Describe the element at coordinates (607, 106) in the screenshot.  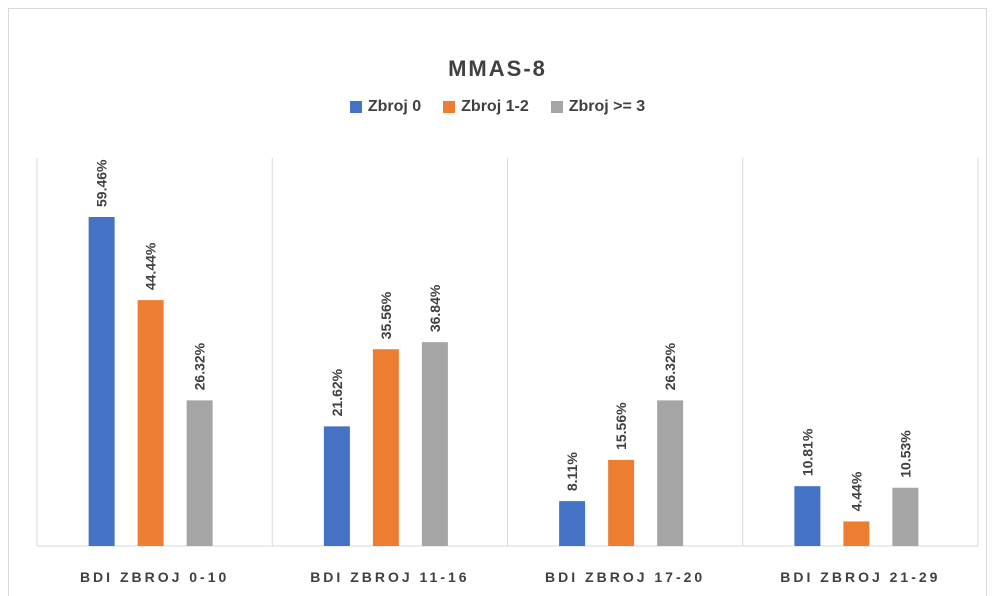
I see `legend-label-2: Zbroj >= 3` at that location.